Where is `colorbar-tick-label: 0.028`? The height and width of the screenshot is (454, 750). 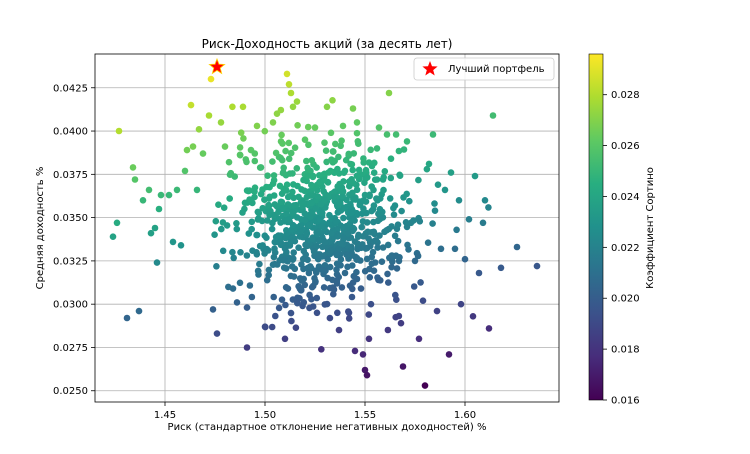
colorbar-tick-label: 0.028 is located at coordinates (625, 95).